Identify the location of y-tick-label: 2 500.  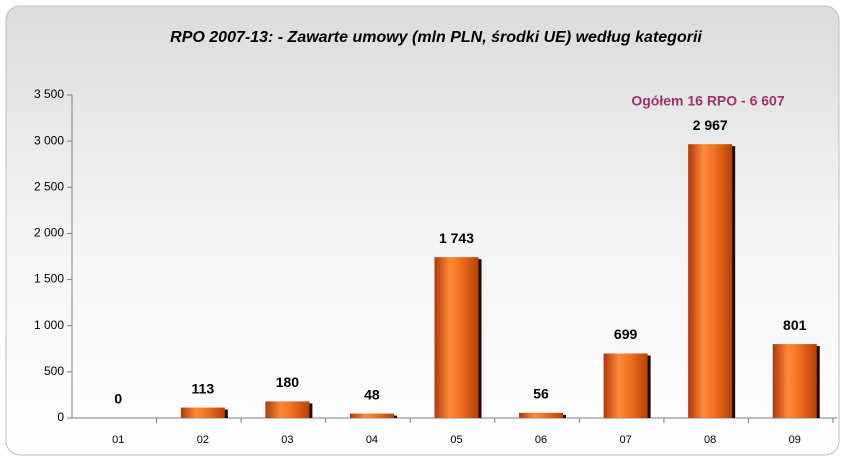
(49, 186).